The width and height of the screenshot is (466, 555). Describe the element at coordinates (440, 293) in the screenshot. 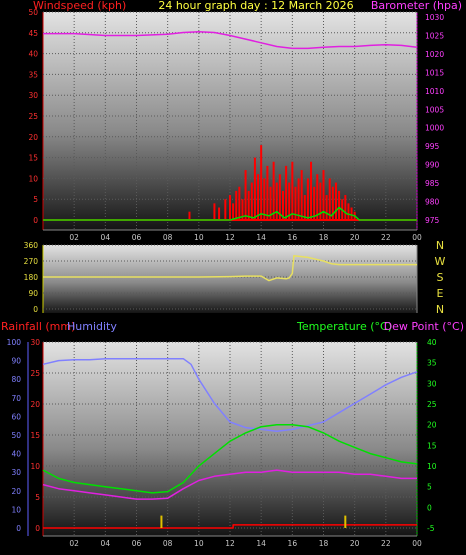

I see `compass-label: E` at that location.